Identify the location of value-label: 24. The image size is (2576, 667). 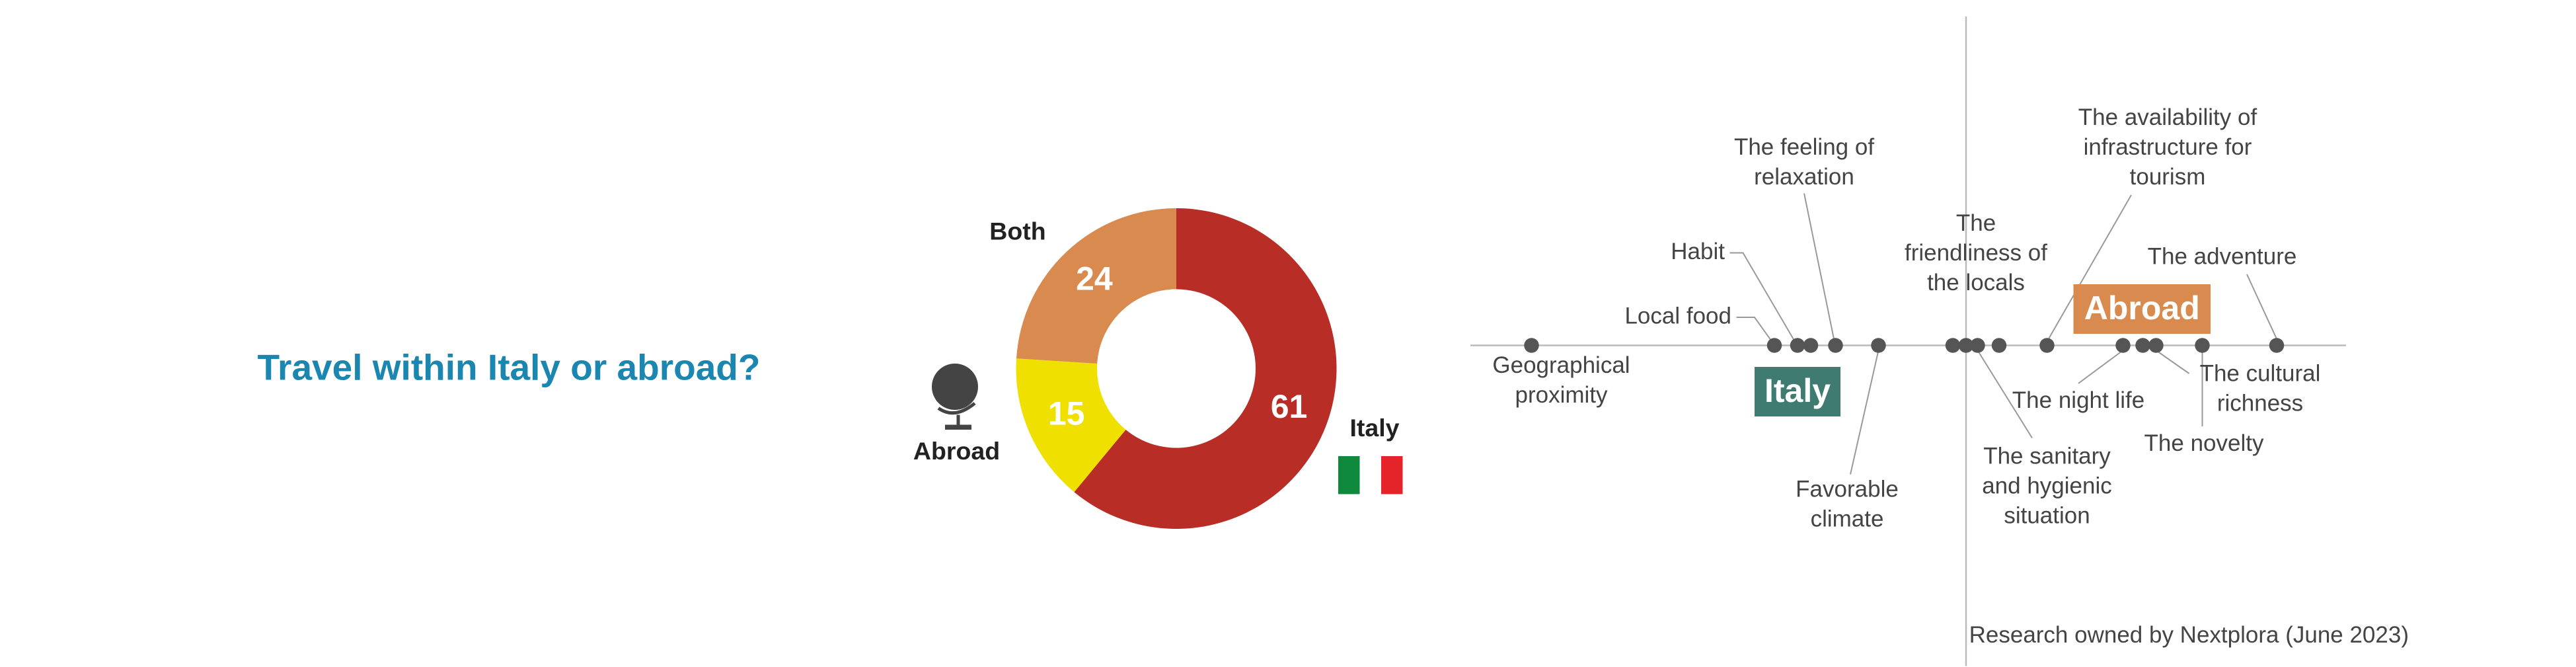
(1094, 278).